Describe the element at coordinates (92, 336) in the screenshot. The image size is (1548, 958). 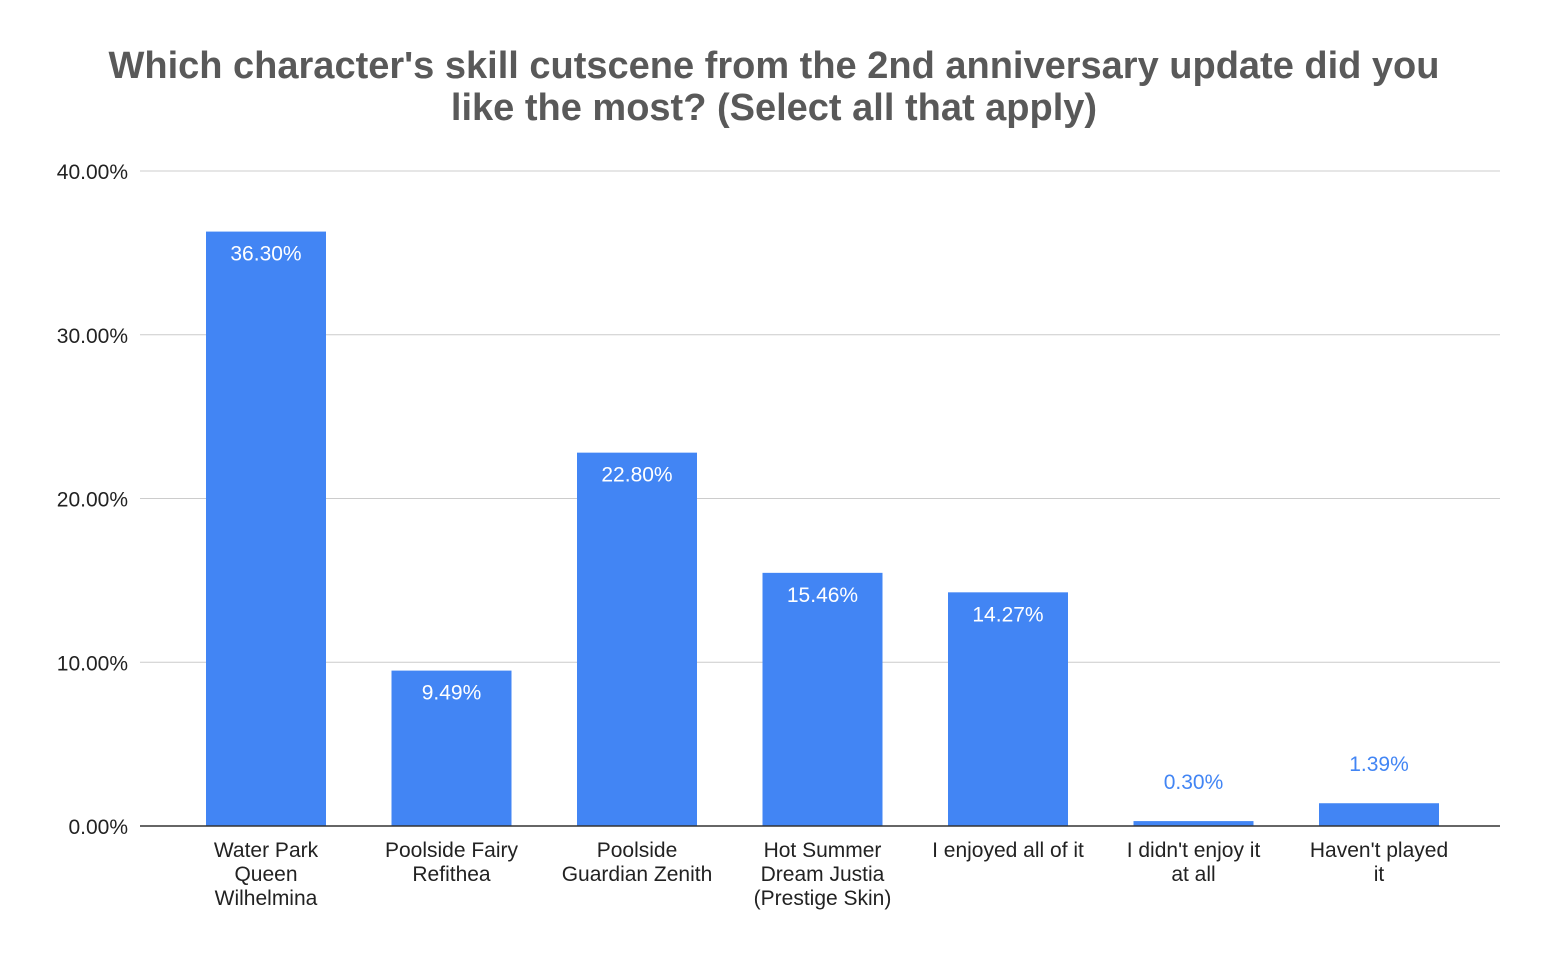
I see `y-tick-label: 30.00%` at that location.